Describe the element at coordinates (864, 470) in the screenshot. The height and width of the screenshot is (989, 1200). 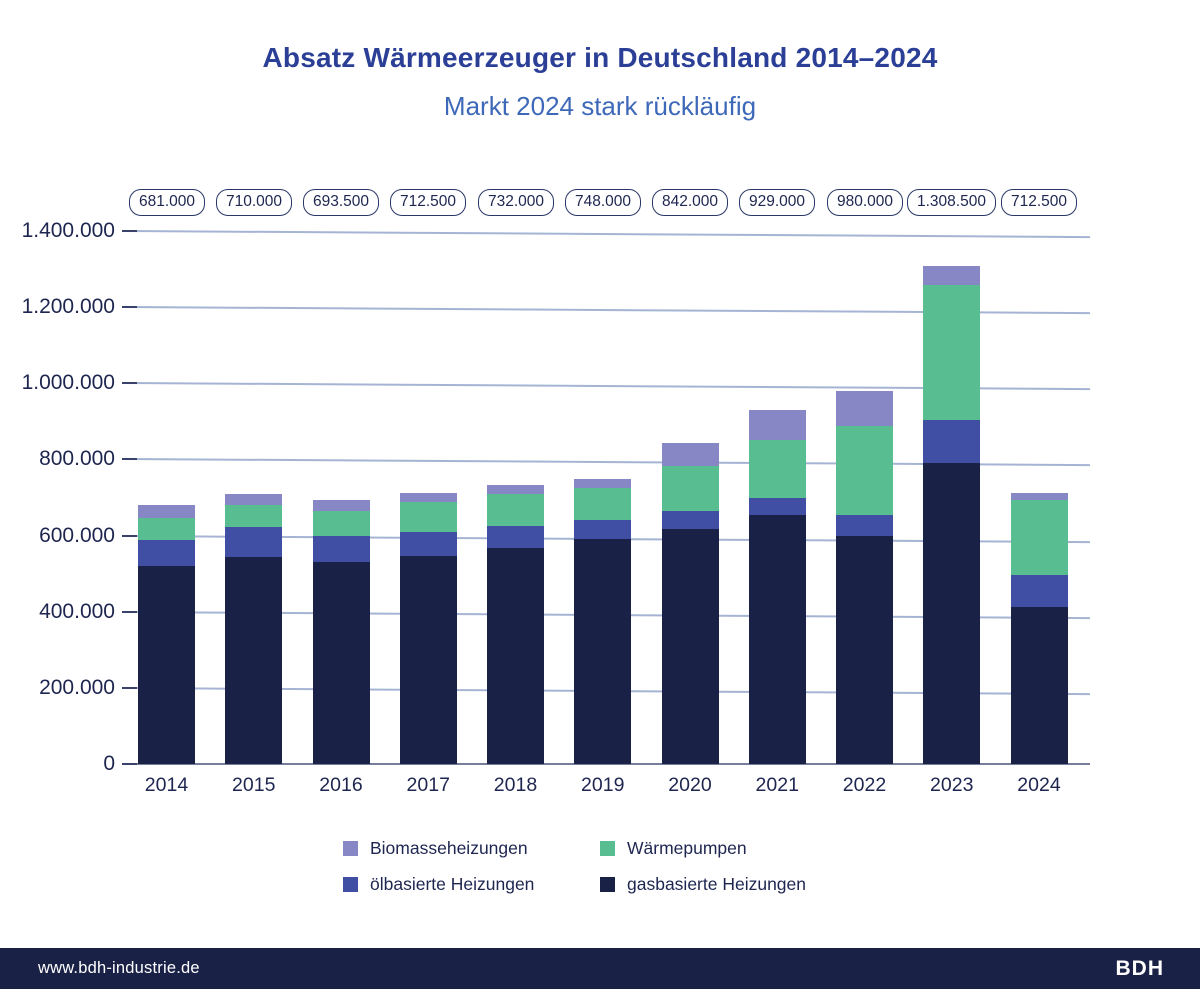
I see `bar-segment-waermepumpen-2022` at that location.